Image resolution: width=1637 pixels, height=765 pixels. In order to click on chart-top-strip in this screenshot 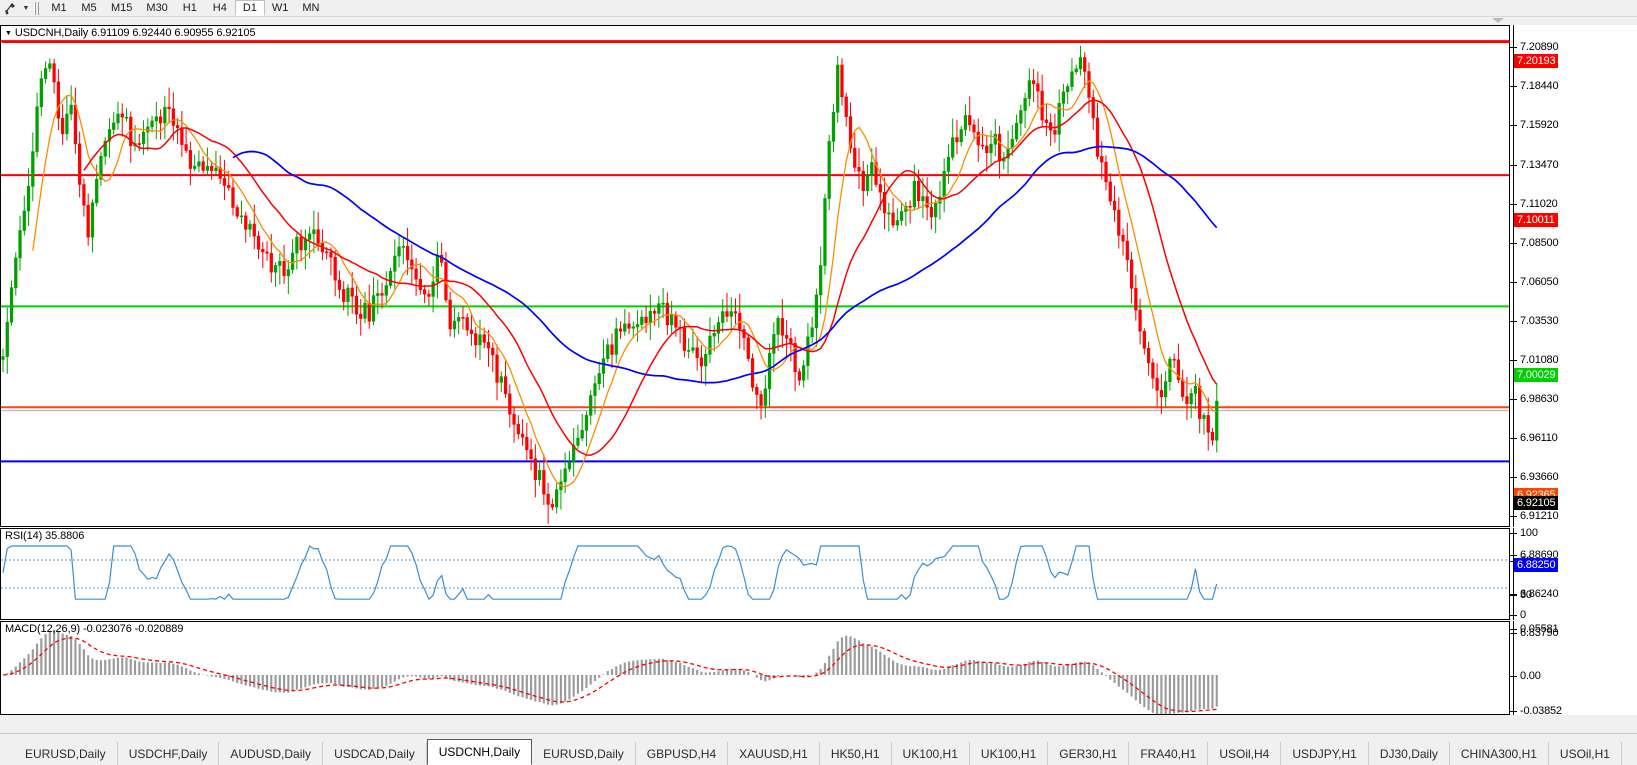, I will do `click(818, 21)`.